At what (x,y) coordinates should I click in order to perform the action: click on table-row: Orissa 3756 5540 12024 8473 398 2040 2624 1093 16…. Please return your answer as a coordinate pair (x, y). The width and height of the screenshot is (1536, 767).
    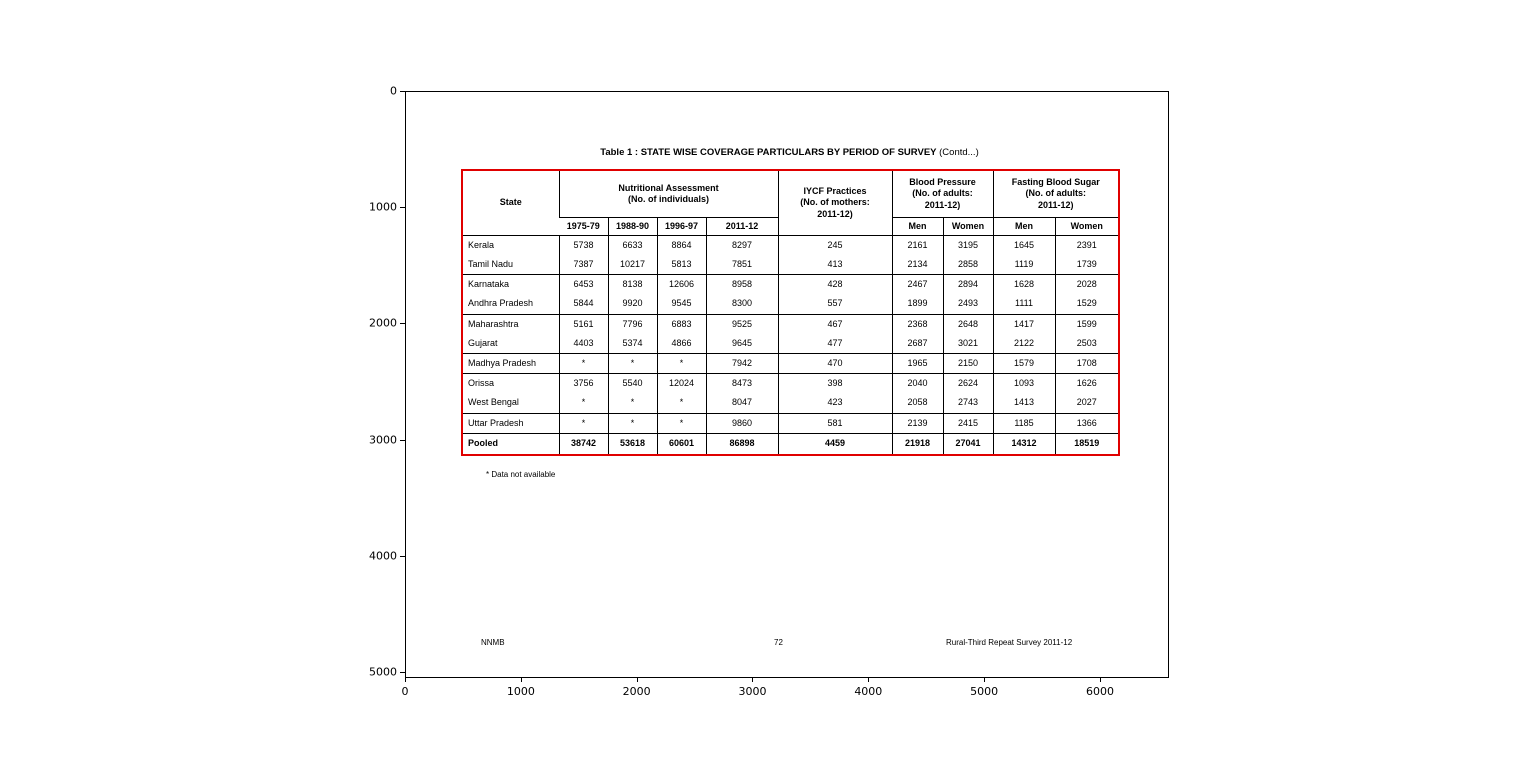
    Looking at the image, I should click on (791, 383).